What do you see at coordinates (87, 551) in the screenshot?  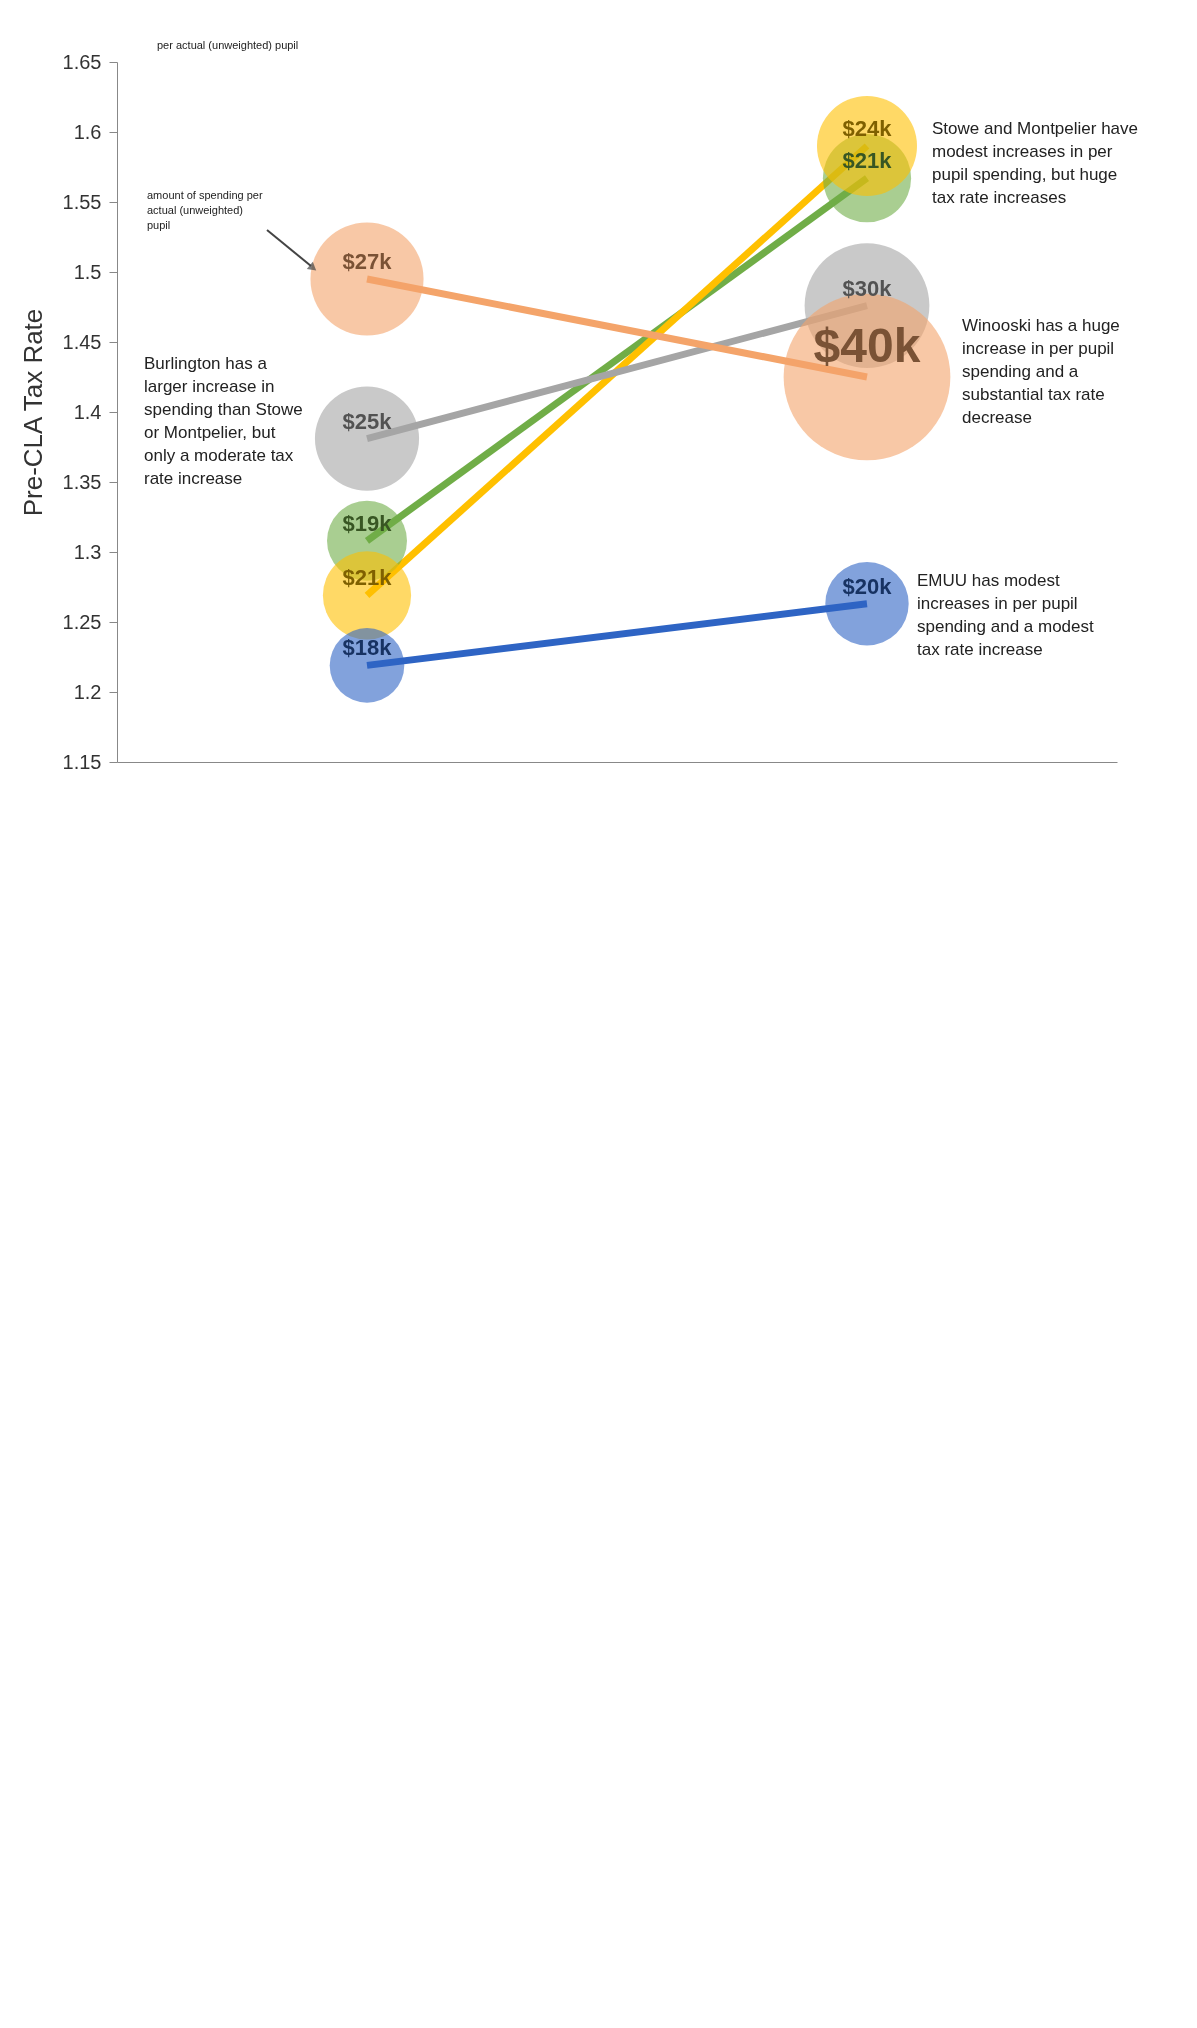 I see `y-tick-label: 1.3` at bounding box center [87, 551].